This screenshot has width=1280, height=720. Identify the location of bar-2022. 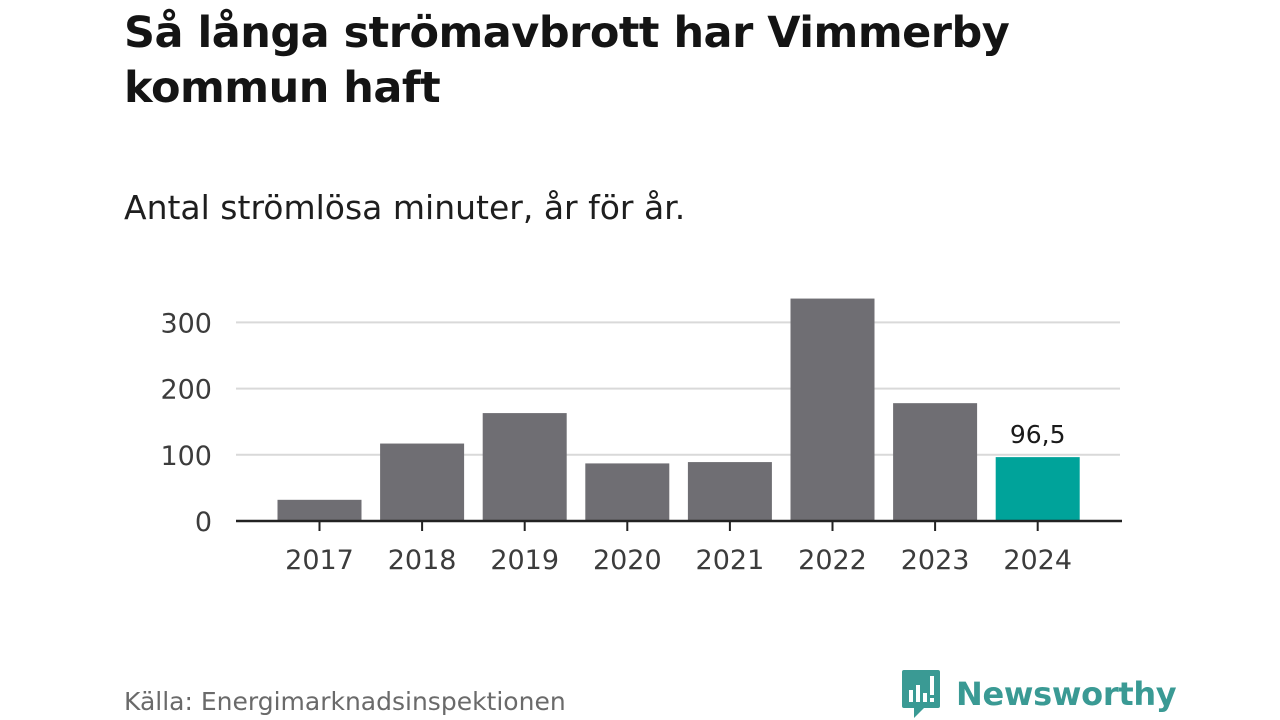
(832, 409).